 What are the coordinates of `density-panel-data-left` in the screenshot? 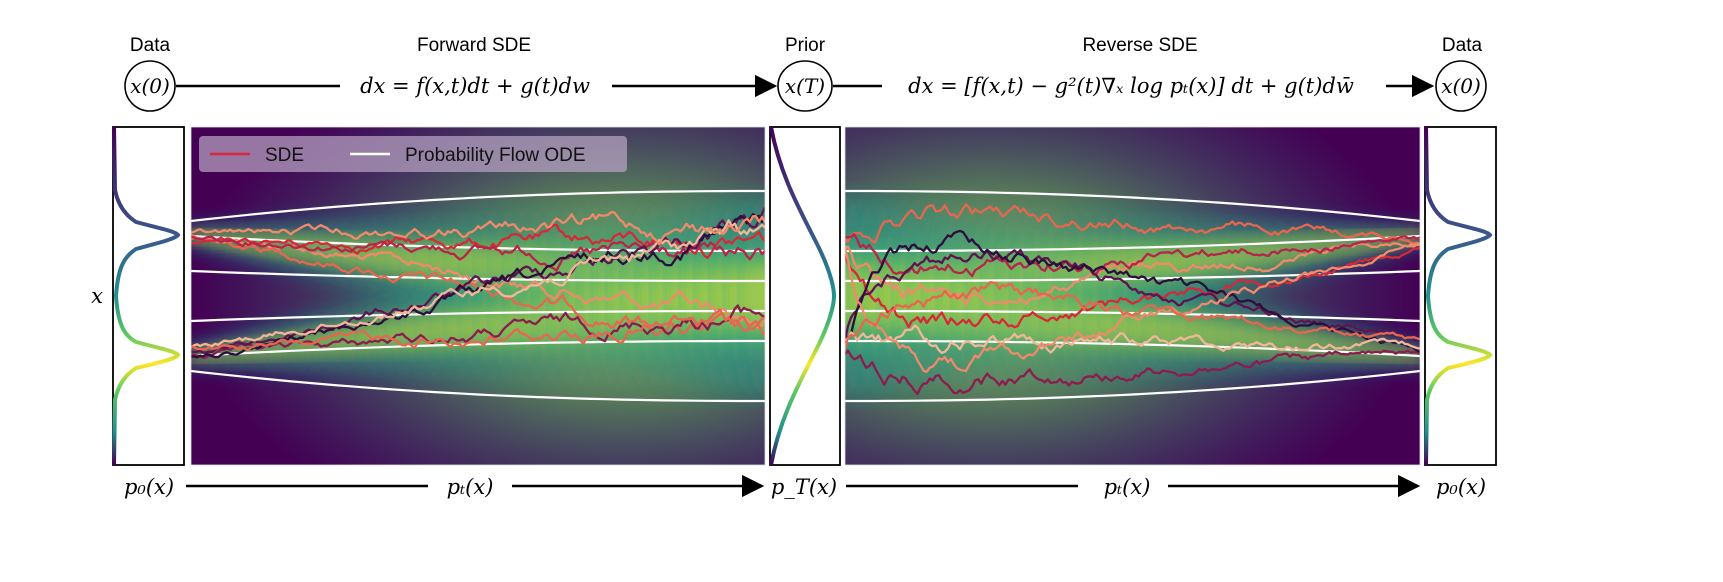 It's located at (148, 296).